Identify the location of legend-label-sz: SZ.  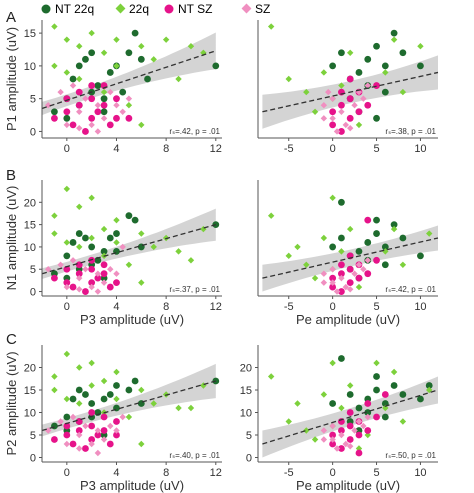
(262, 9).